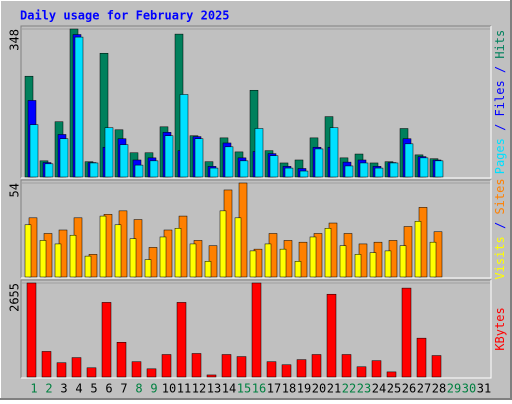 The width and height of the screenshot is (512, 404). What do you see at coordinates (63, 389) in the screenshot?
I see `x-tick-label: 3` at bounding box center [63, 389].